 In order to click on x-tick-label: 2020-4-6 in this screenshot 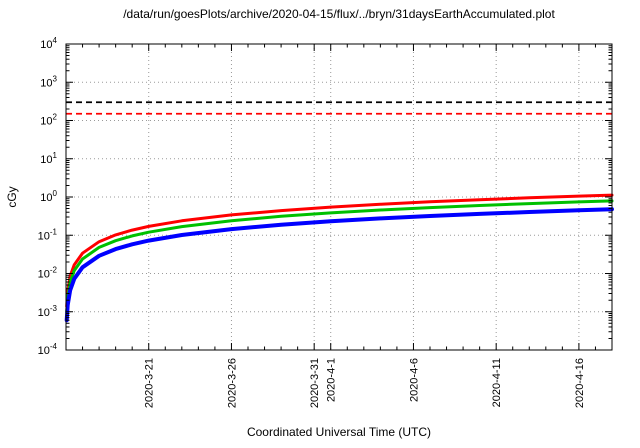, I will do `click(414, 380)`.